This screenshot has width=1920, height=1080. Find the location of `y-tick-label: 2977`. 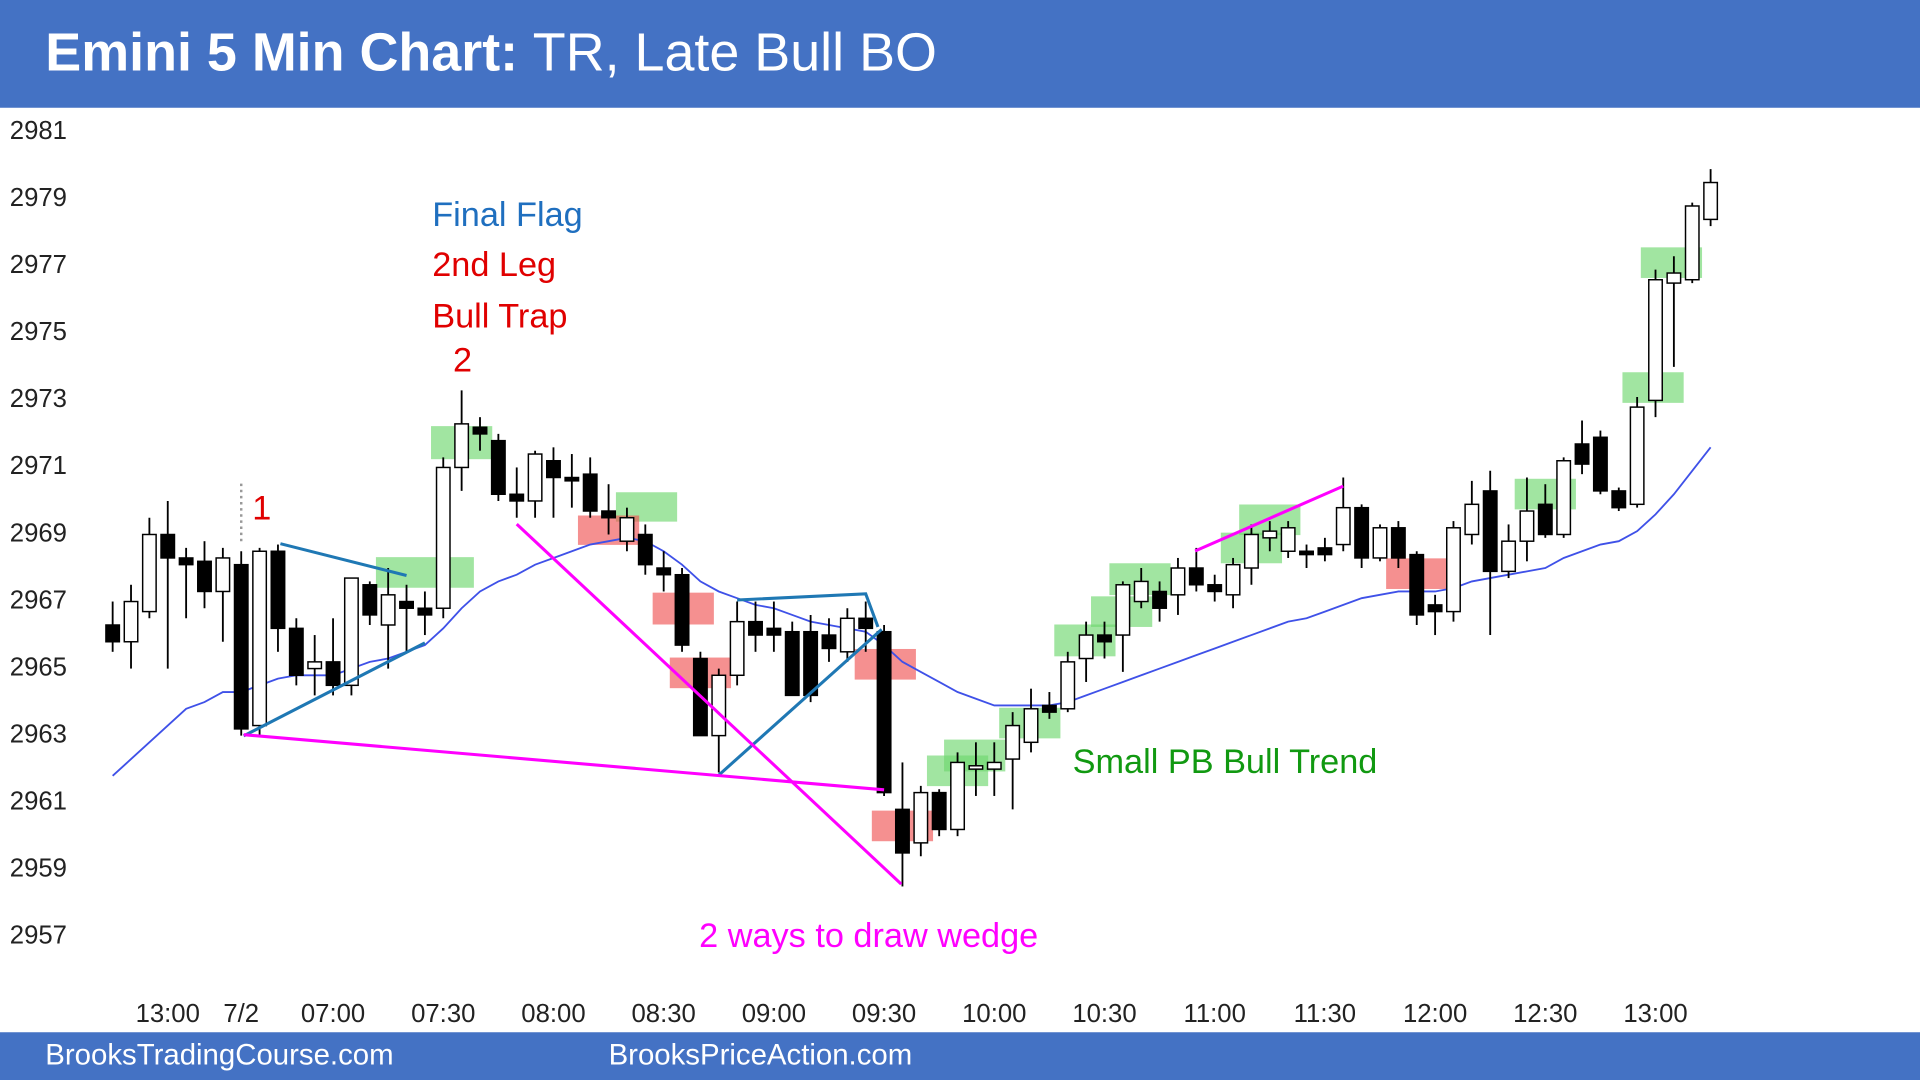

y-tick-label: 2977 is located at coordinates (38, 265).